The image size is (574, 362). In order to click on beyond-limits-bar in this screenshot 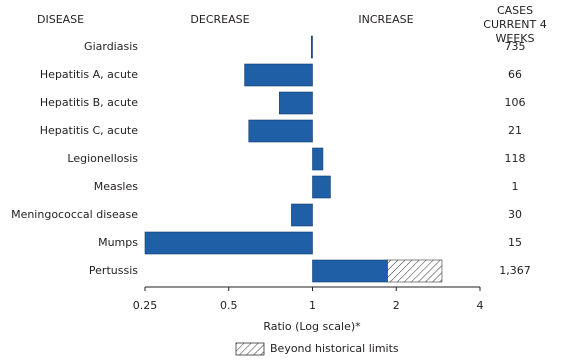, I will do `click(415, 271)`.